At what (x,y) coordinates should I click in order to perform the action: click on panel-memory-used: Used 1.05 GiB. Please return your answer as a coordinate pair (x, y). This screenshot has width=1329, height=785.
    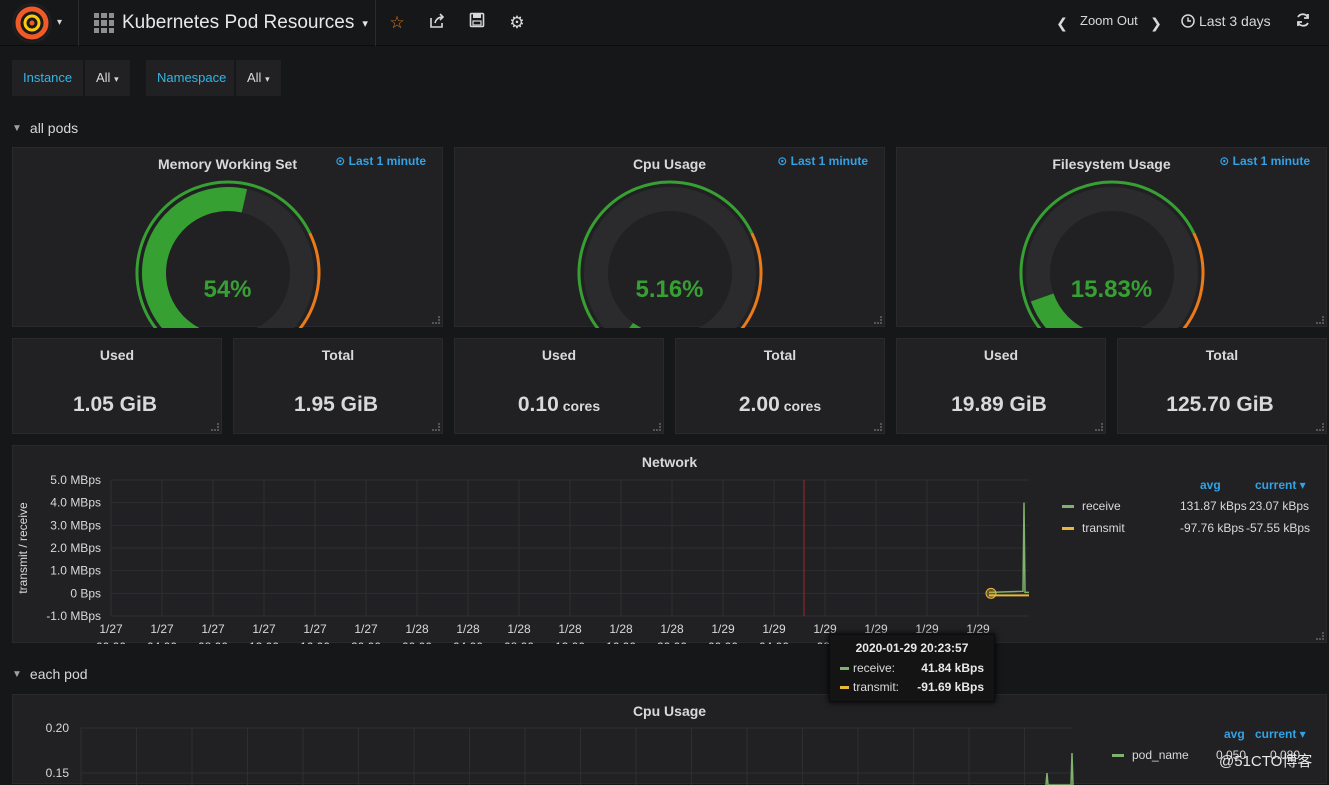
    Looking at the image, I should click on (117, 386).